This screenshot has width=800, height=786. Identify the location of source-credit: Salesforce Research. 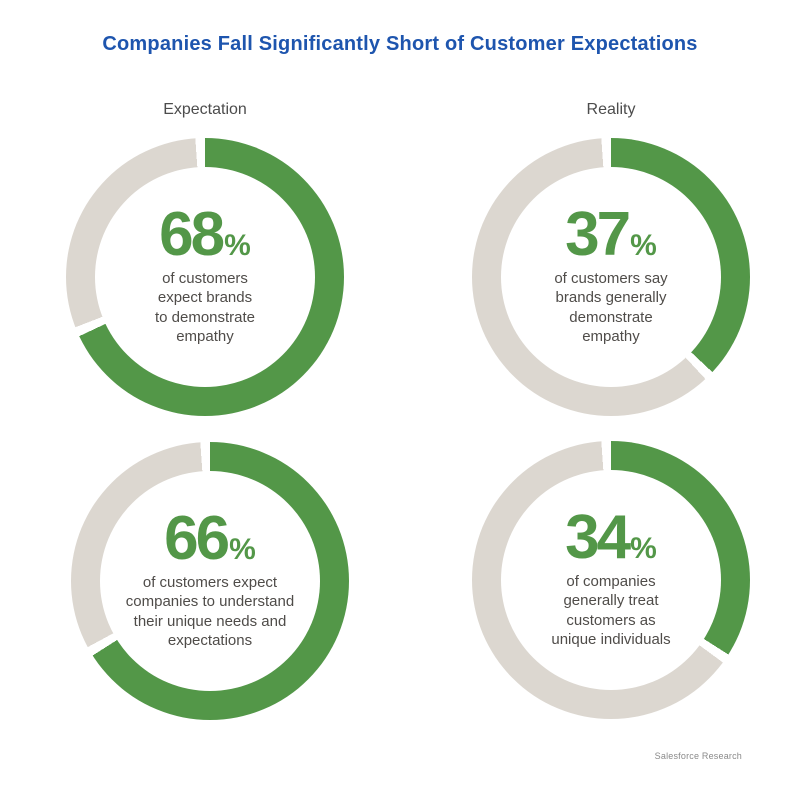
(698, 756).